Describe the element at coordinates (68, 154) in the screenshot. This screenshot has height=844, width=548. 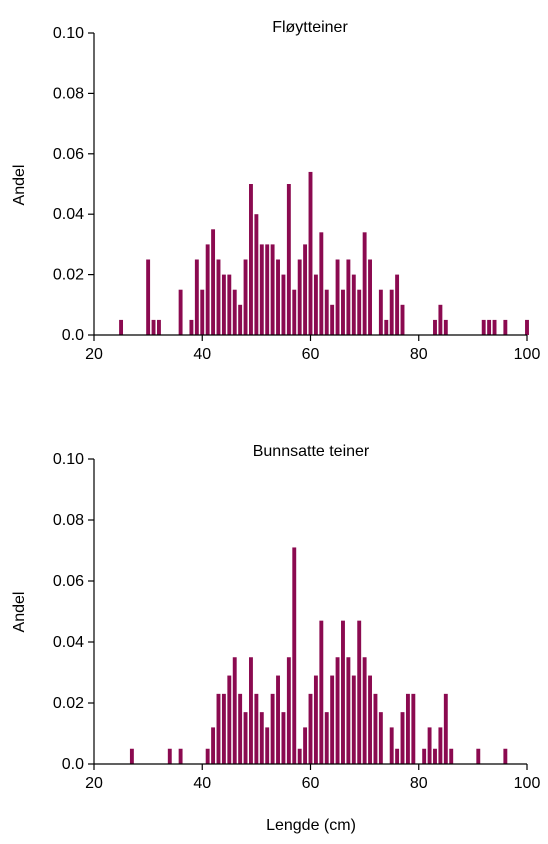
I see `y-tick-label: 0.06` at that location.